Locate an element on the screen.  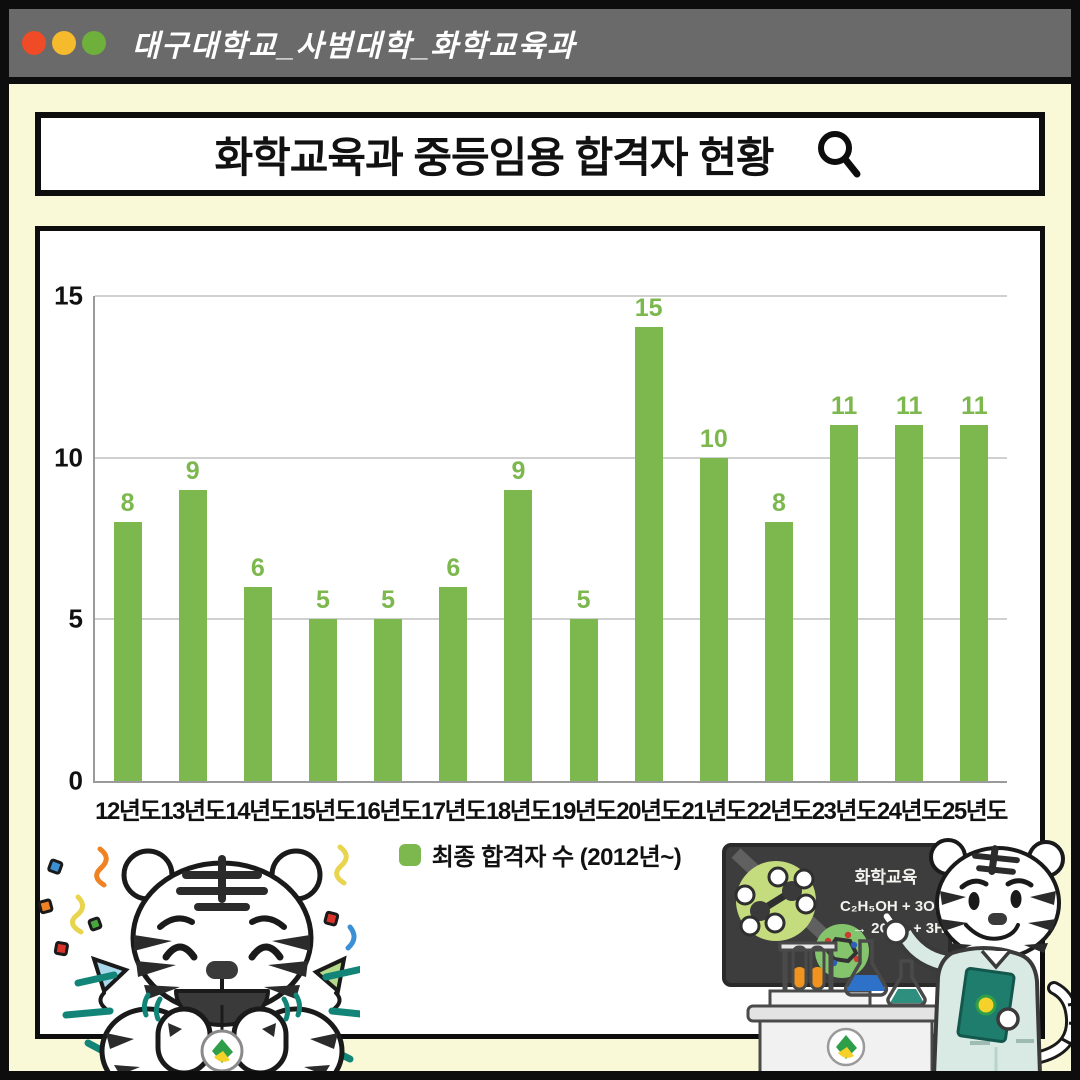
lab-desk is located at coordinates (846, 1039).